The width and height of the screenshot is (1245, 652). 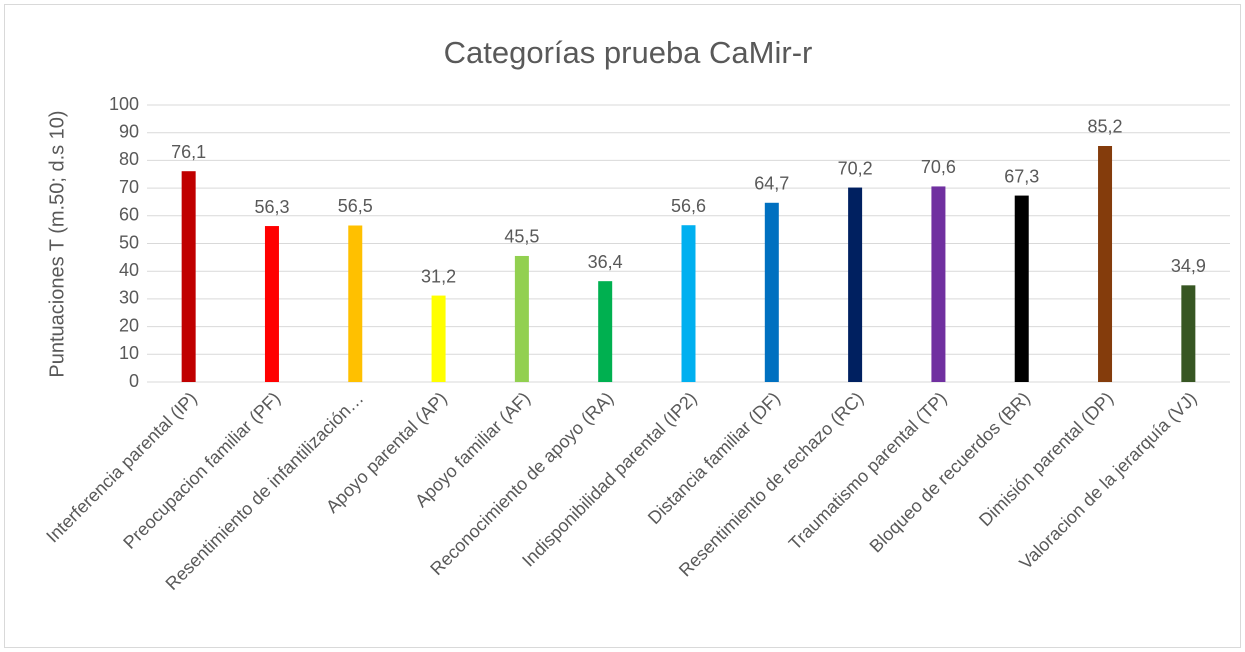 I want to click on y-tick-label: 80, so click(x=129, y=159).